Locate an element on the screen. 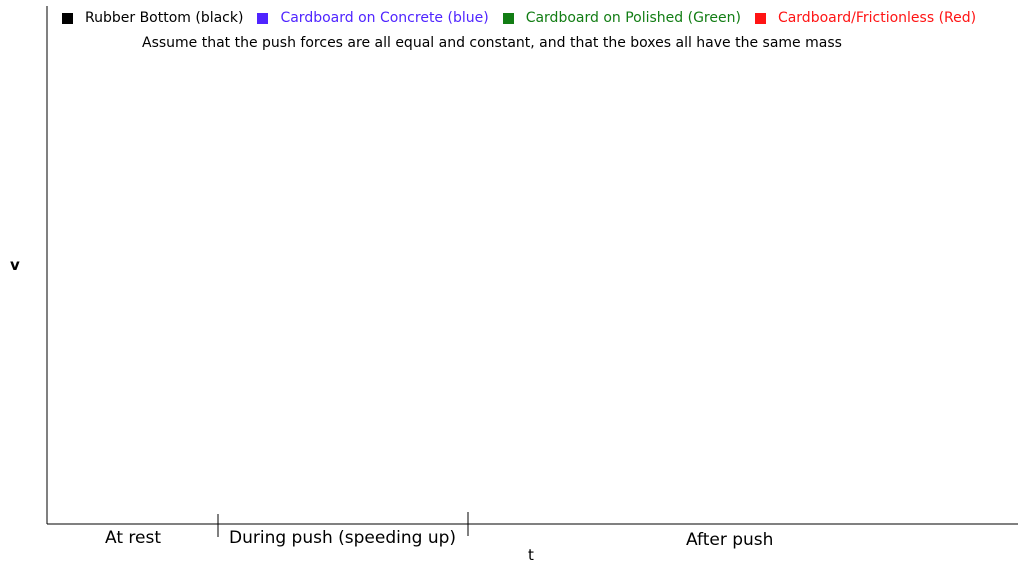 This screenshot has width=1024, height=572. legend-item-cardboard-concrete: Cardboard on Concrete (blue) is located at coordinates (373, 18).